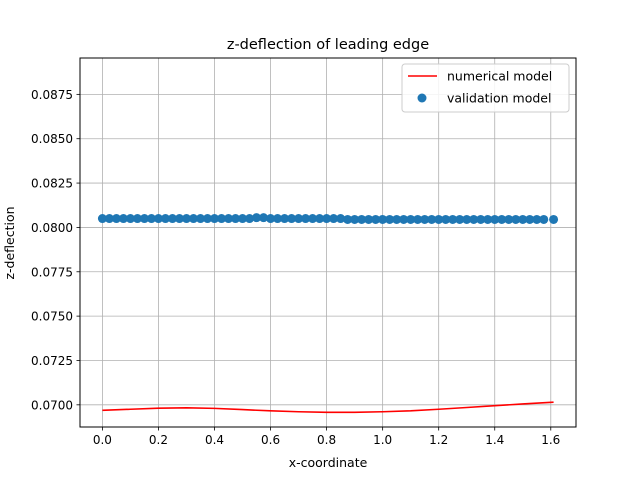 The height and width of the screenshot is (480, 640). I want to click on y-tick-label: 0.0750, so click(52, 317).